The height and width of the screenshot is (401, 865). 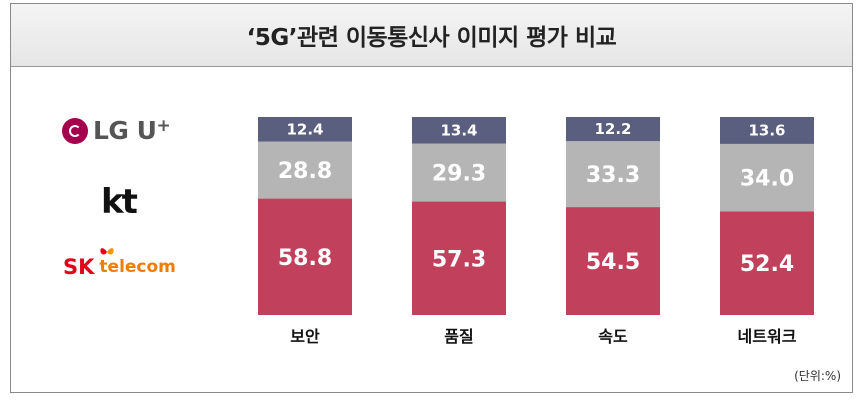 I want to click on data-label: 54.5, so click(x=613, y=262).